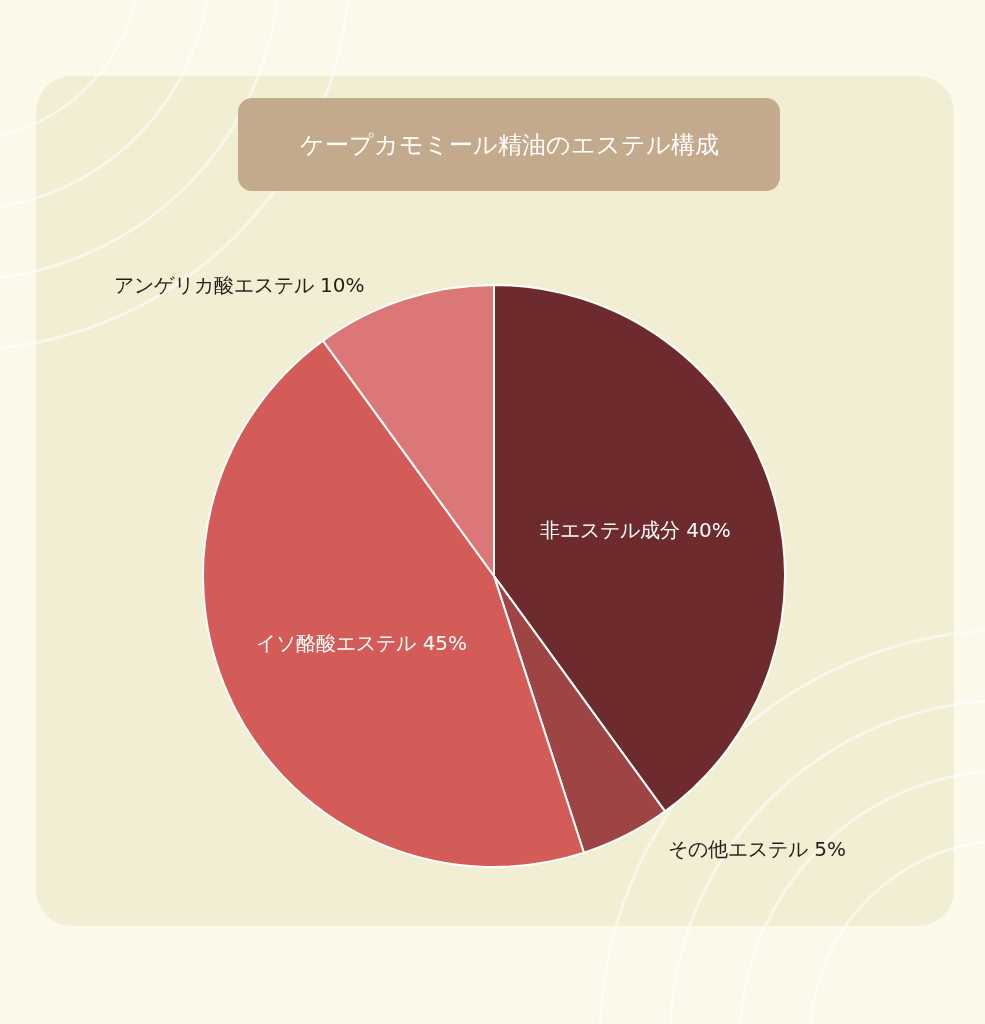 The height and width of the screenshot is (1024, 985). Describe the element at coordinates (239, 284) in the screenshot. I see `slice-label: アンゲリカ酸エステル 10%` at that location.